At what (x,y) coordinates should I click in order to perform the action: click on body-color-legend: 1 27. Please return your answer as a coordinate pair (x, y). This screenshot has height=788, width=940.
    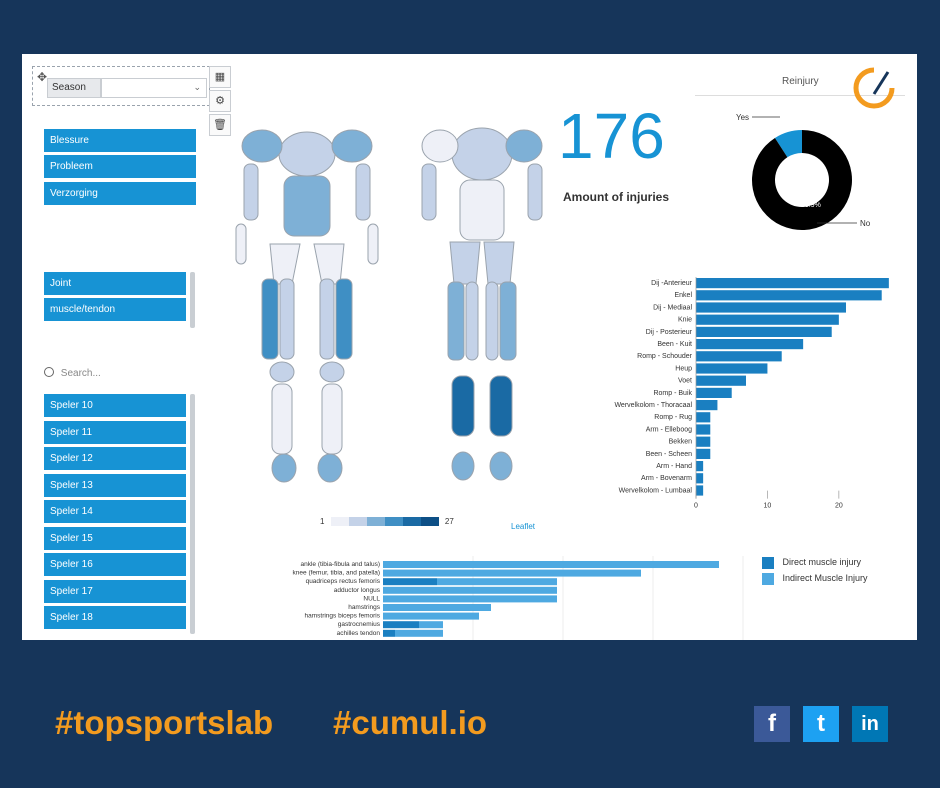
    Looking at the image, I should click on (387, 522).